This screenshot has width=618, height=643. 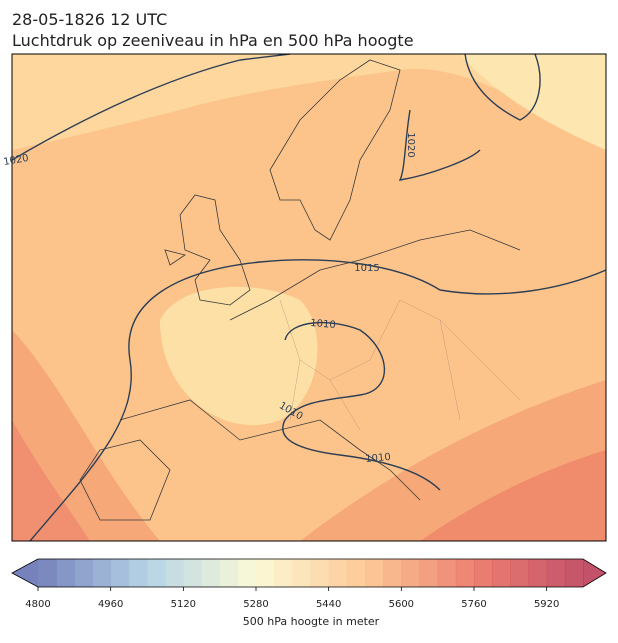 I want to click on colorbar-tick-label: 5120, so click(x=183, y=604).